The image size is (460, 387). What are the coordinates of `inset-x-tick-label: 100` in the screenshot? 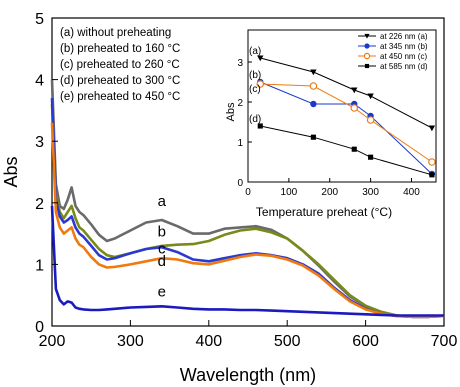 It's located at (289, 192).